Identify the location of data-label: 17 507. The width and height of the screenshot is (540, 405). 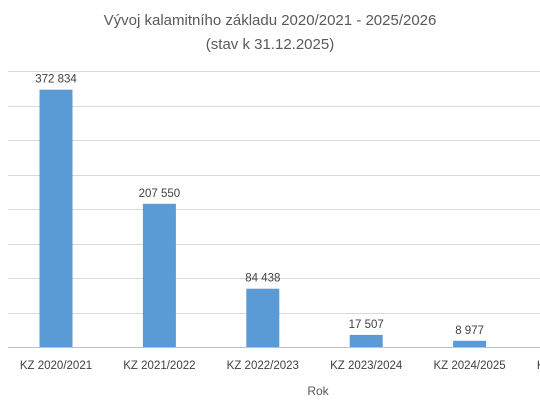
(366, 325).